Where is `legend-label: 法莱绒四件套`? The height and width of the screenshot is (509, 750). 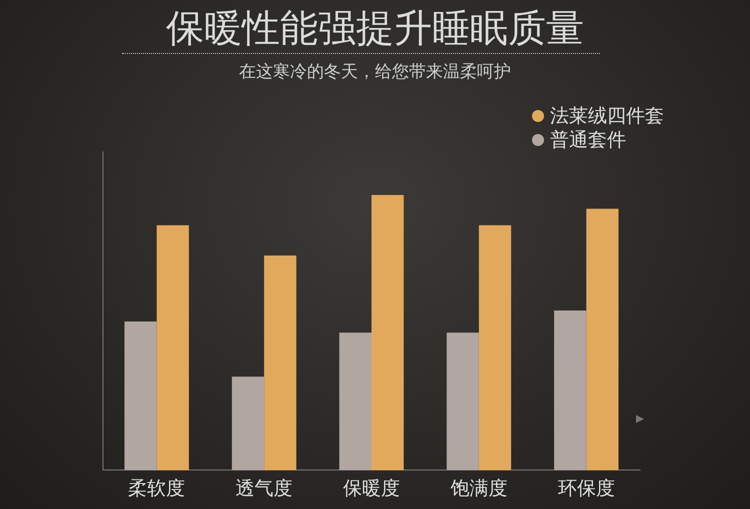
legend-label: 法莱绒四件套 is located at coordinates (607, 116).